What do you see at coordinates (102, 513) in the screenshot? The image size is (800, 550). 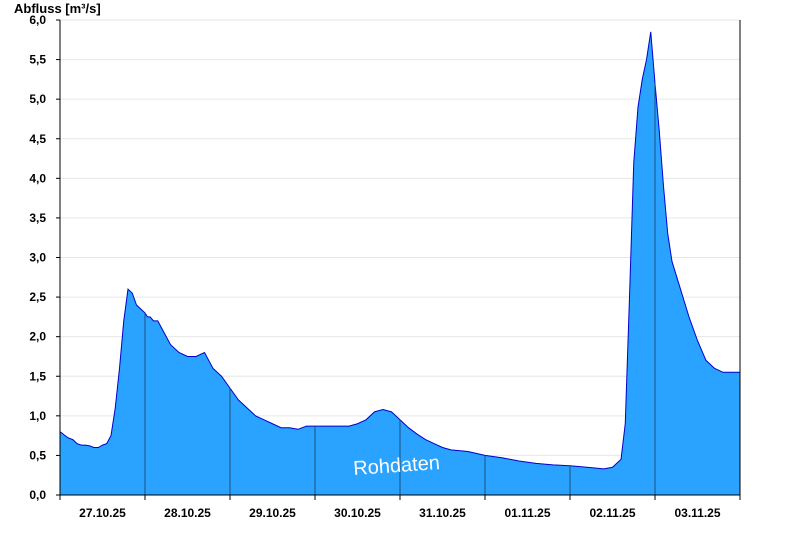 I see `x-tick-label: 27.10.25` at bounding box center [102, 513].